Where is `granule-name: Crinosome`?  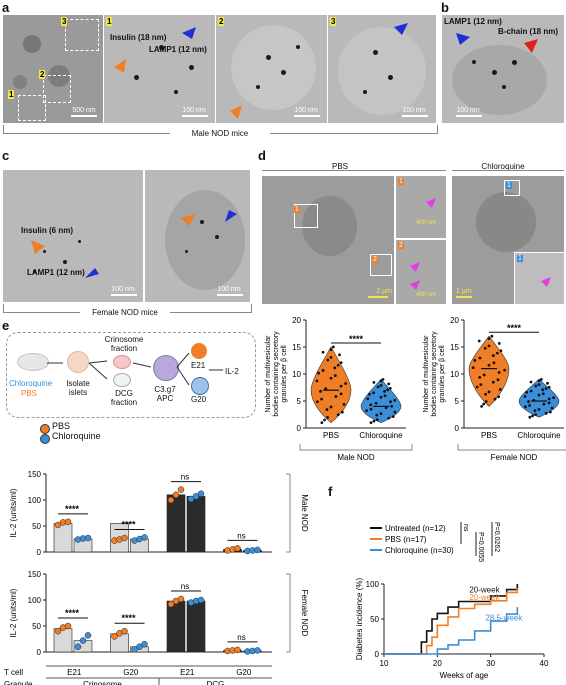
granule-name: Crinosome is located at coordinates (102, 682).